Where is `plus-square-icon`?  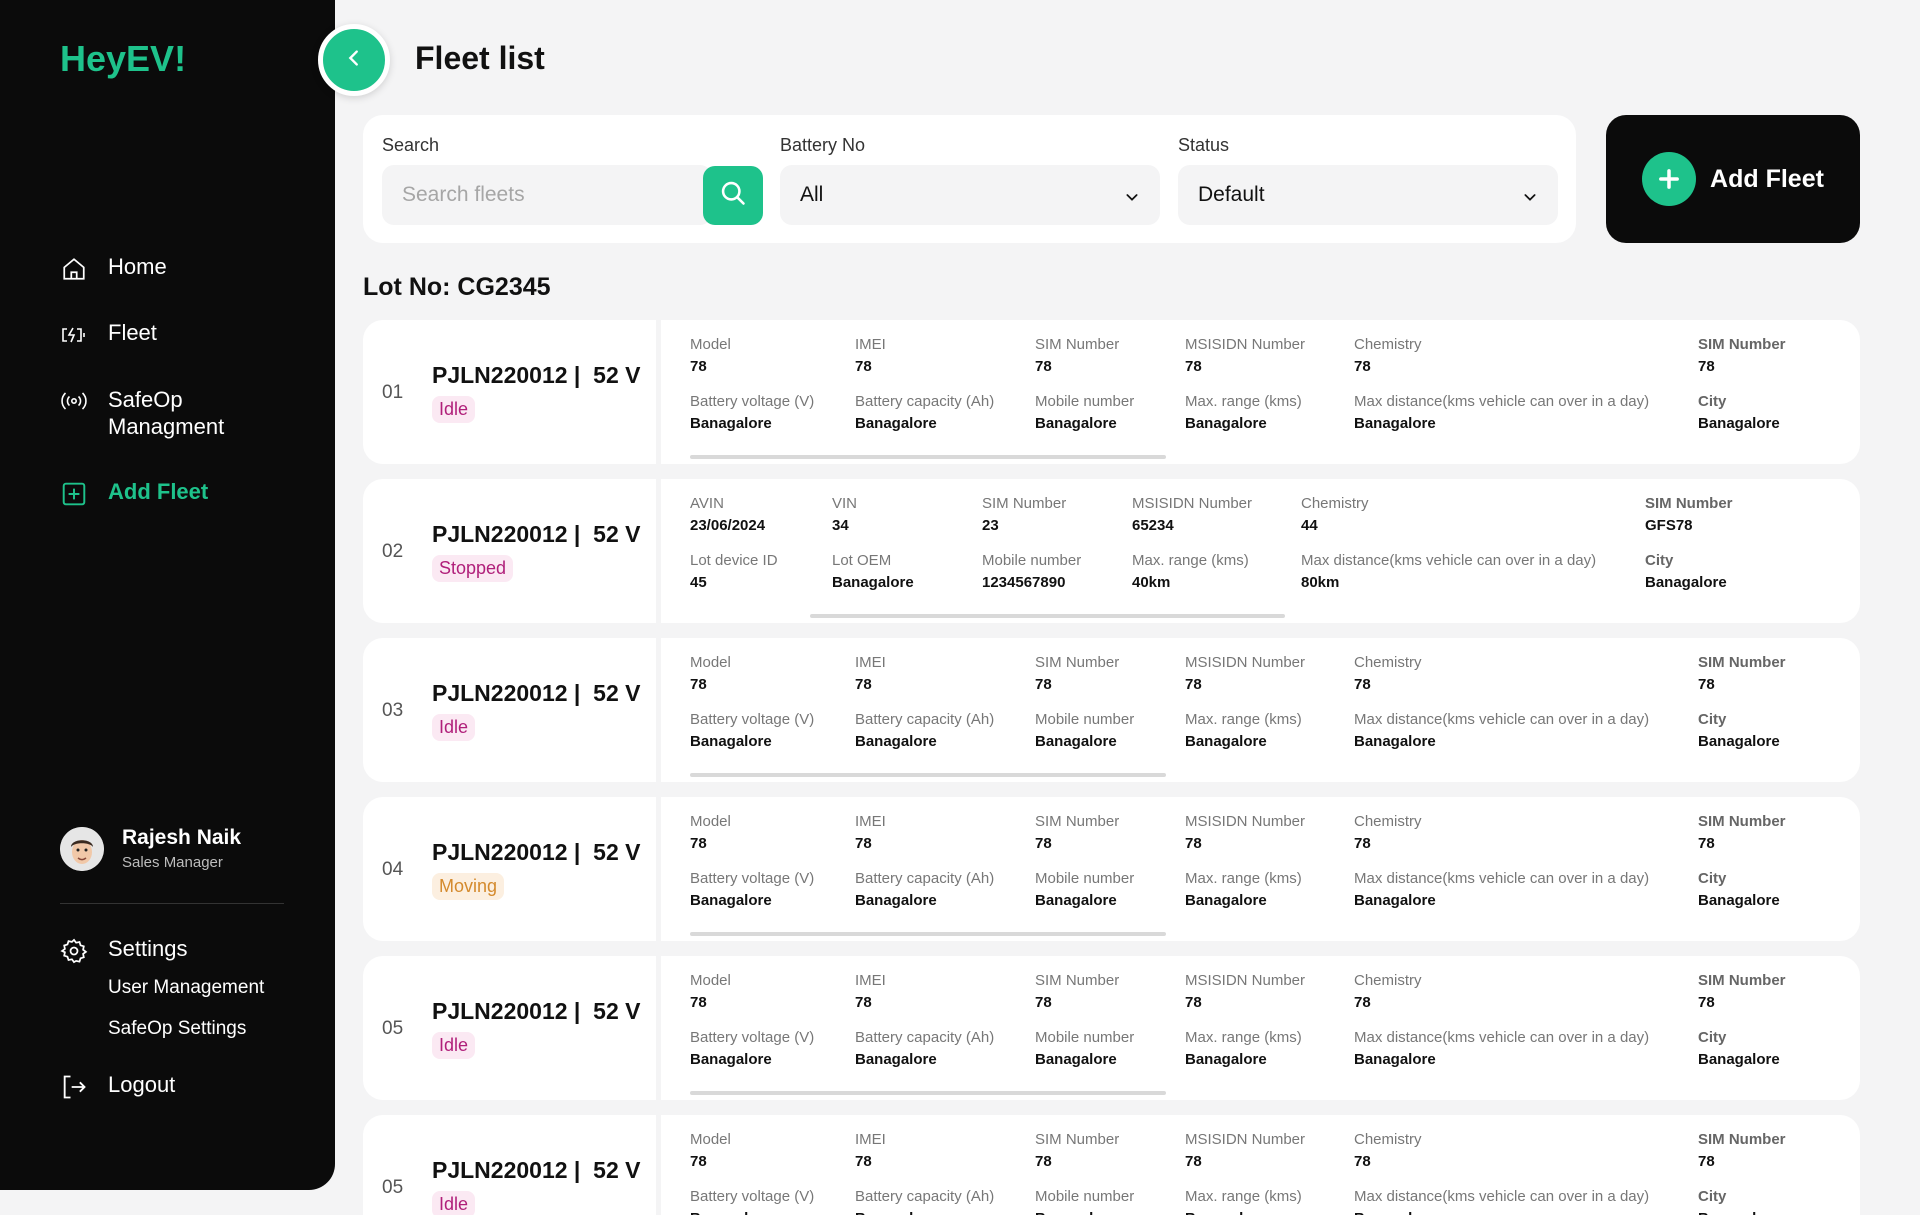
plus-square-icon is located at coordinates (74, 494).